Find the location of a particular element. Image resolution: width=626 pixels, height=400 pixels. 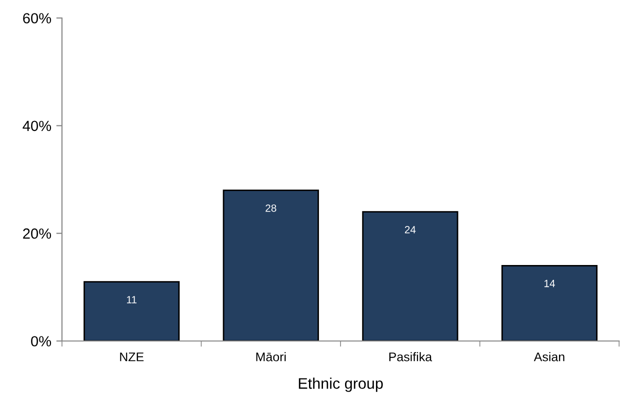

y-tick-label: 20% is located at coordinates (37, 233).